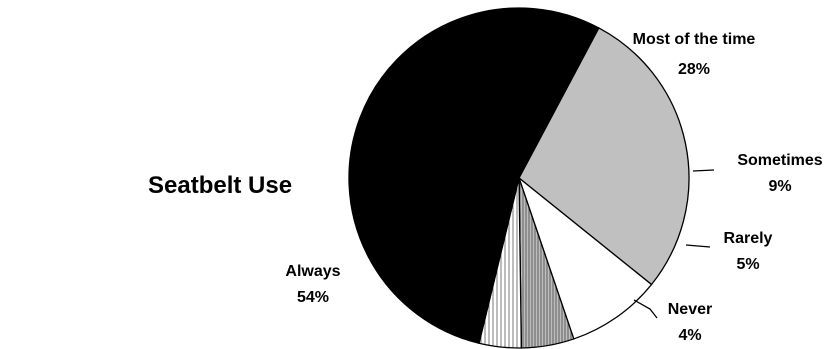  I want to click on slice-label: Never, so click(690, 309).